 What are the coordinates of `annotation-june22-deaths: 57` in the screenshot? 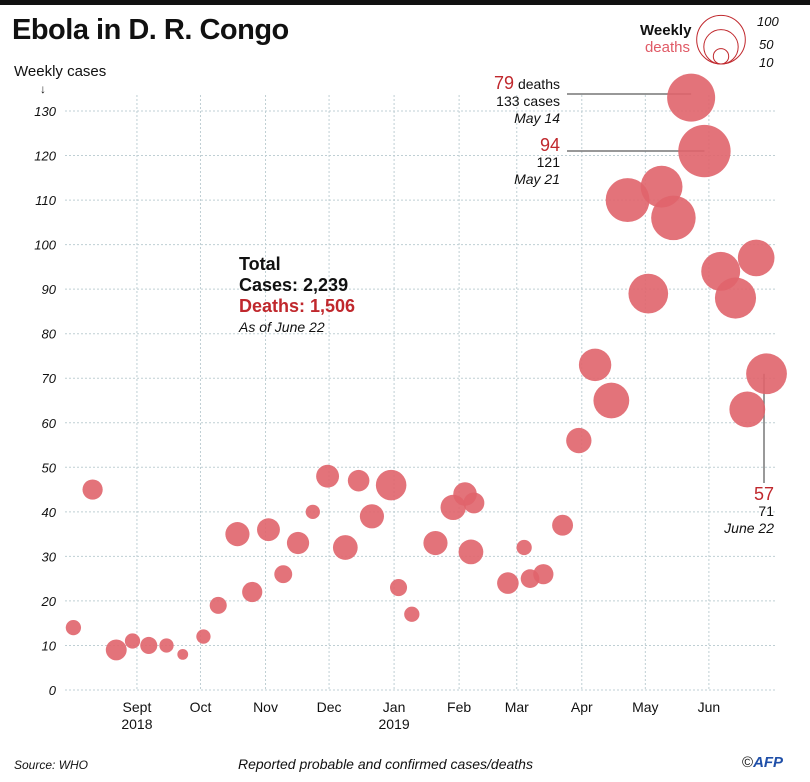 It's located at (763, 494).